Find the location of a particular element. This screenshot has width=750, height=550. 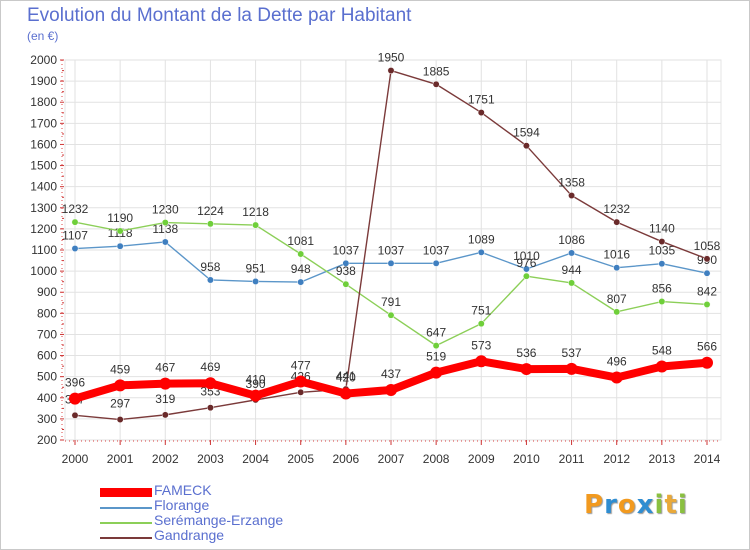

data-label-fameck: 548 is located at coordinates (662, 351).